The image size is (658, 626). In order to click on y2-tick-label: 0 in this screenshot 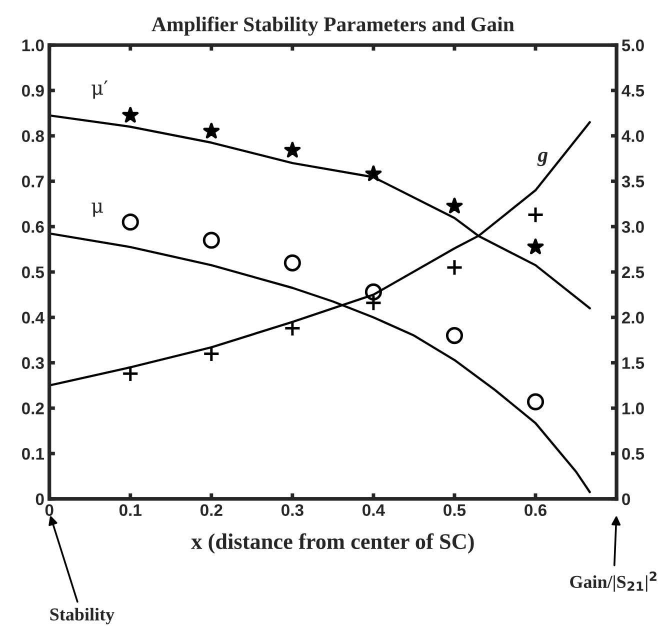, I will do `click(626, 499)`.